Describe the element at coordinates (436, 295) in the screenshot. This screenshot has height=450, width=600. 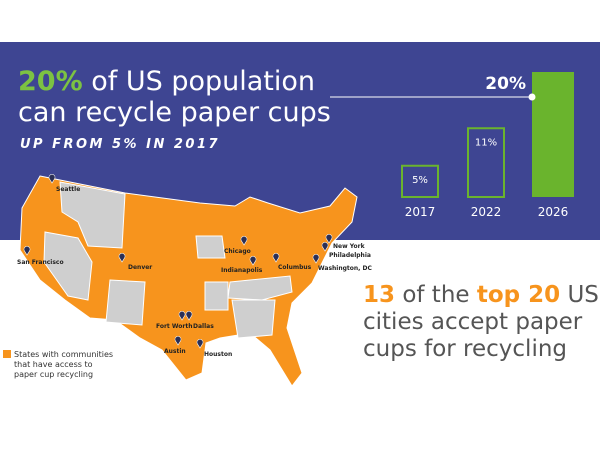
I see `text-segment: of the` at that location.